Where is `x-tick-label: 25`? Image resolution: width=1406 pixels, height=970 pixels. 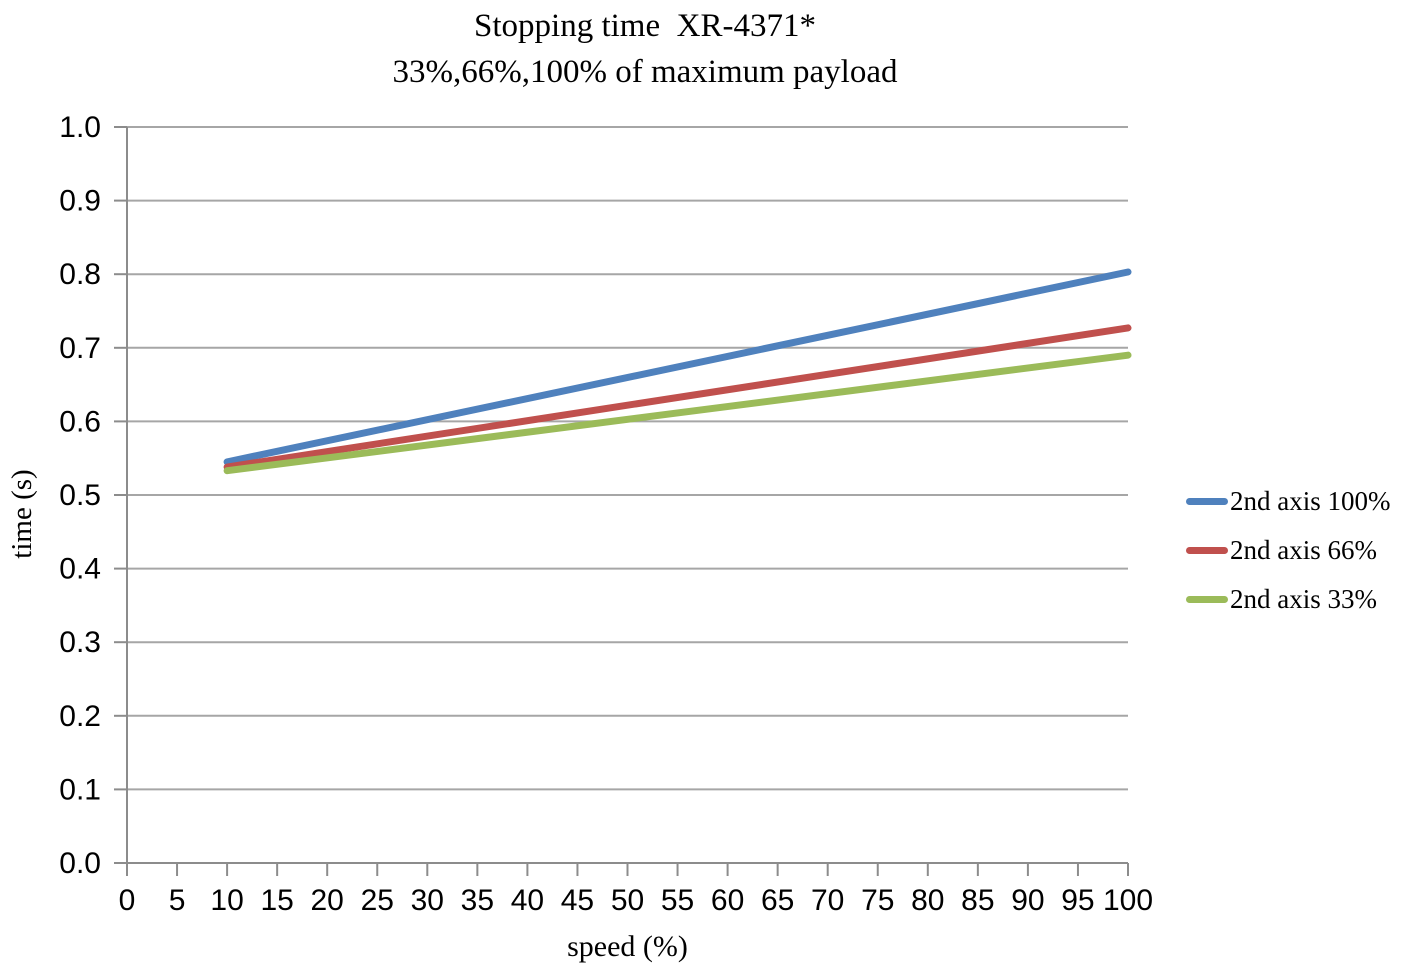 x-tick-label: 25 is located at coordinates (377, 900).